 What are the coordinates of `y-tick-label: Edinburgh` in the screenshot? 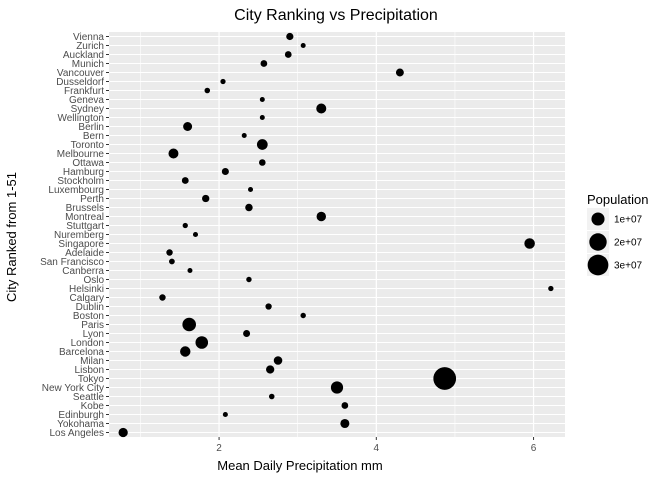 It's located at (81, 415).